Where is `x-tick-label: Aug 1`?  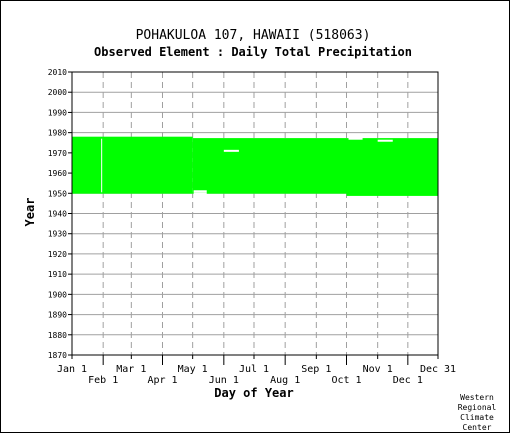 x-tick-label: Aug 1 is located at coordinates (285, 380).